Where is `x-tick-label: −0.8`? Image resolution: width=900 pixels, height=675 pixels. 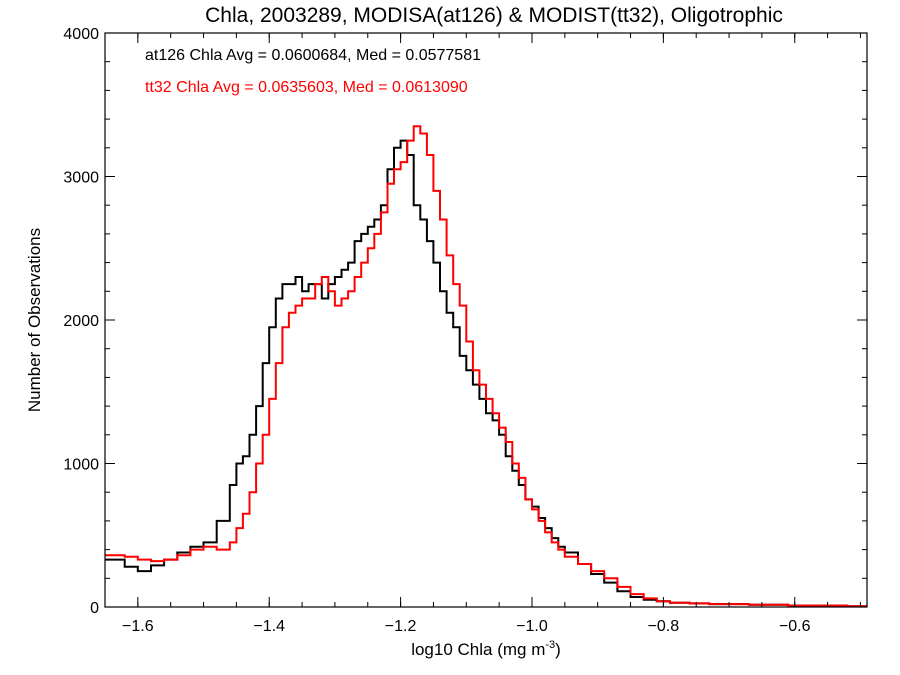
x-tick-label: −0.8 is located at coordinates (664, 626).